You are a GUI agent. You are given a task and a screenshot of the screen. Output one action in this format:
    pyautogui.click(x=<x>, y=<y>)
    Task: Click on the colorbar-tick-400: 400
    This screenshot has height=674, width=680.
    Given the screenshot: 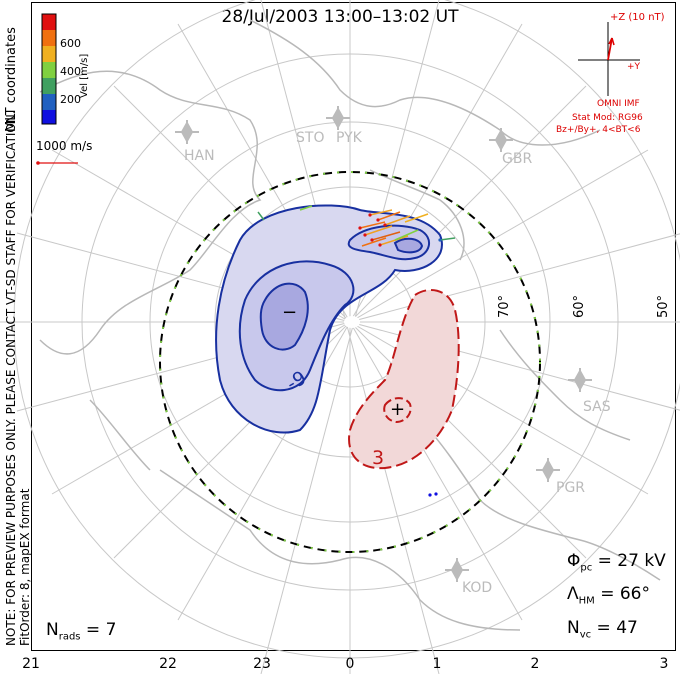 What is the action you would take?
    pyautogui.click(x=70, y=71)
    